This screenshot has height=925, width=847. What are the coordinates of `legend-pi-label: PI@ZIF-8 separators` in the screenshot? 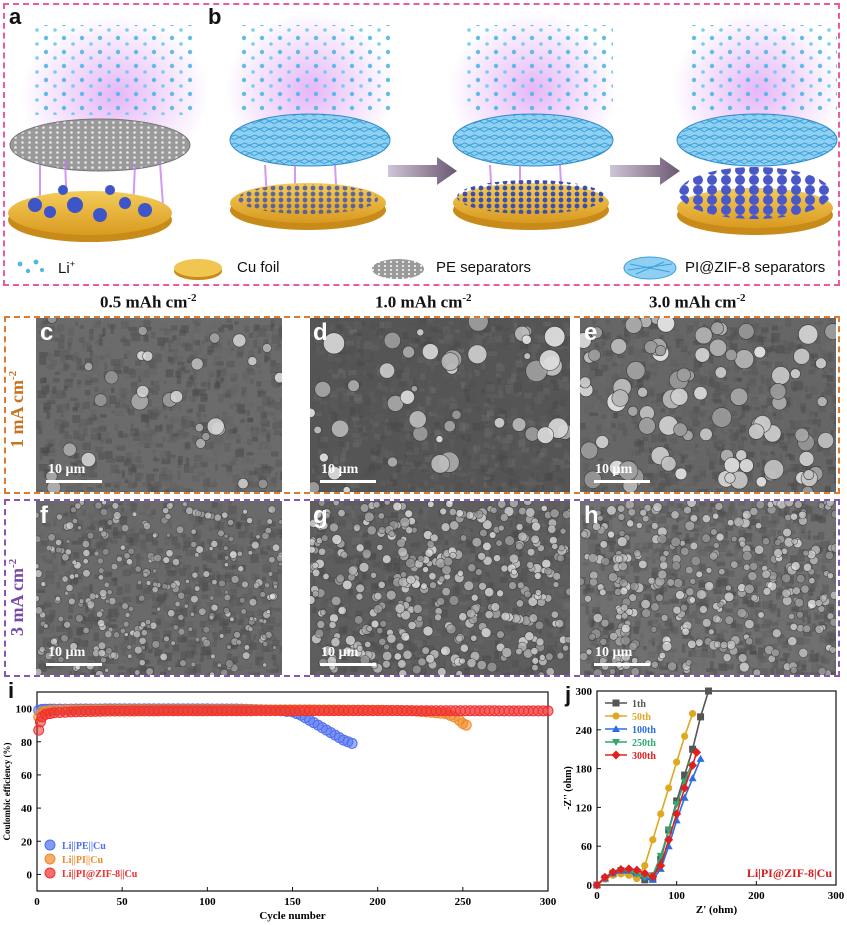 It's located at (755, 267).